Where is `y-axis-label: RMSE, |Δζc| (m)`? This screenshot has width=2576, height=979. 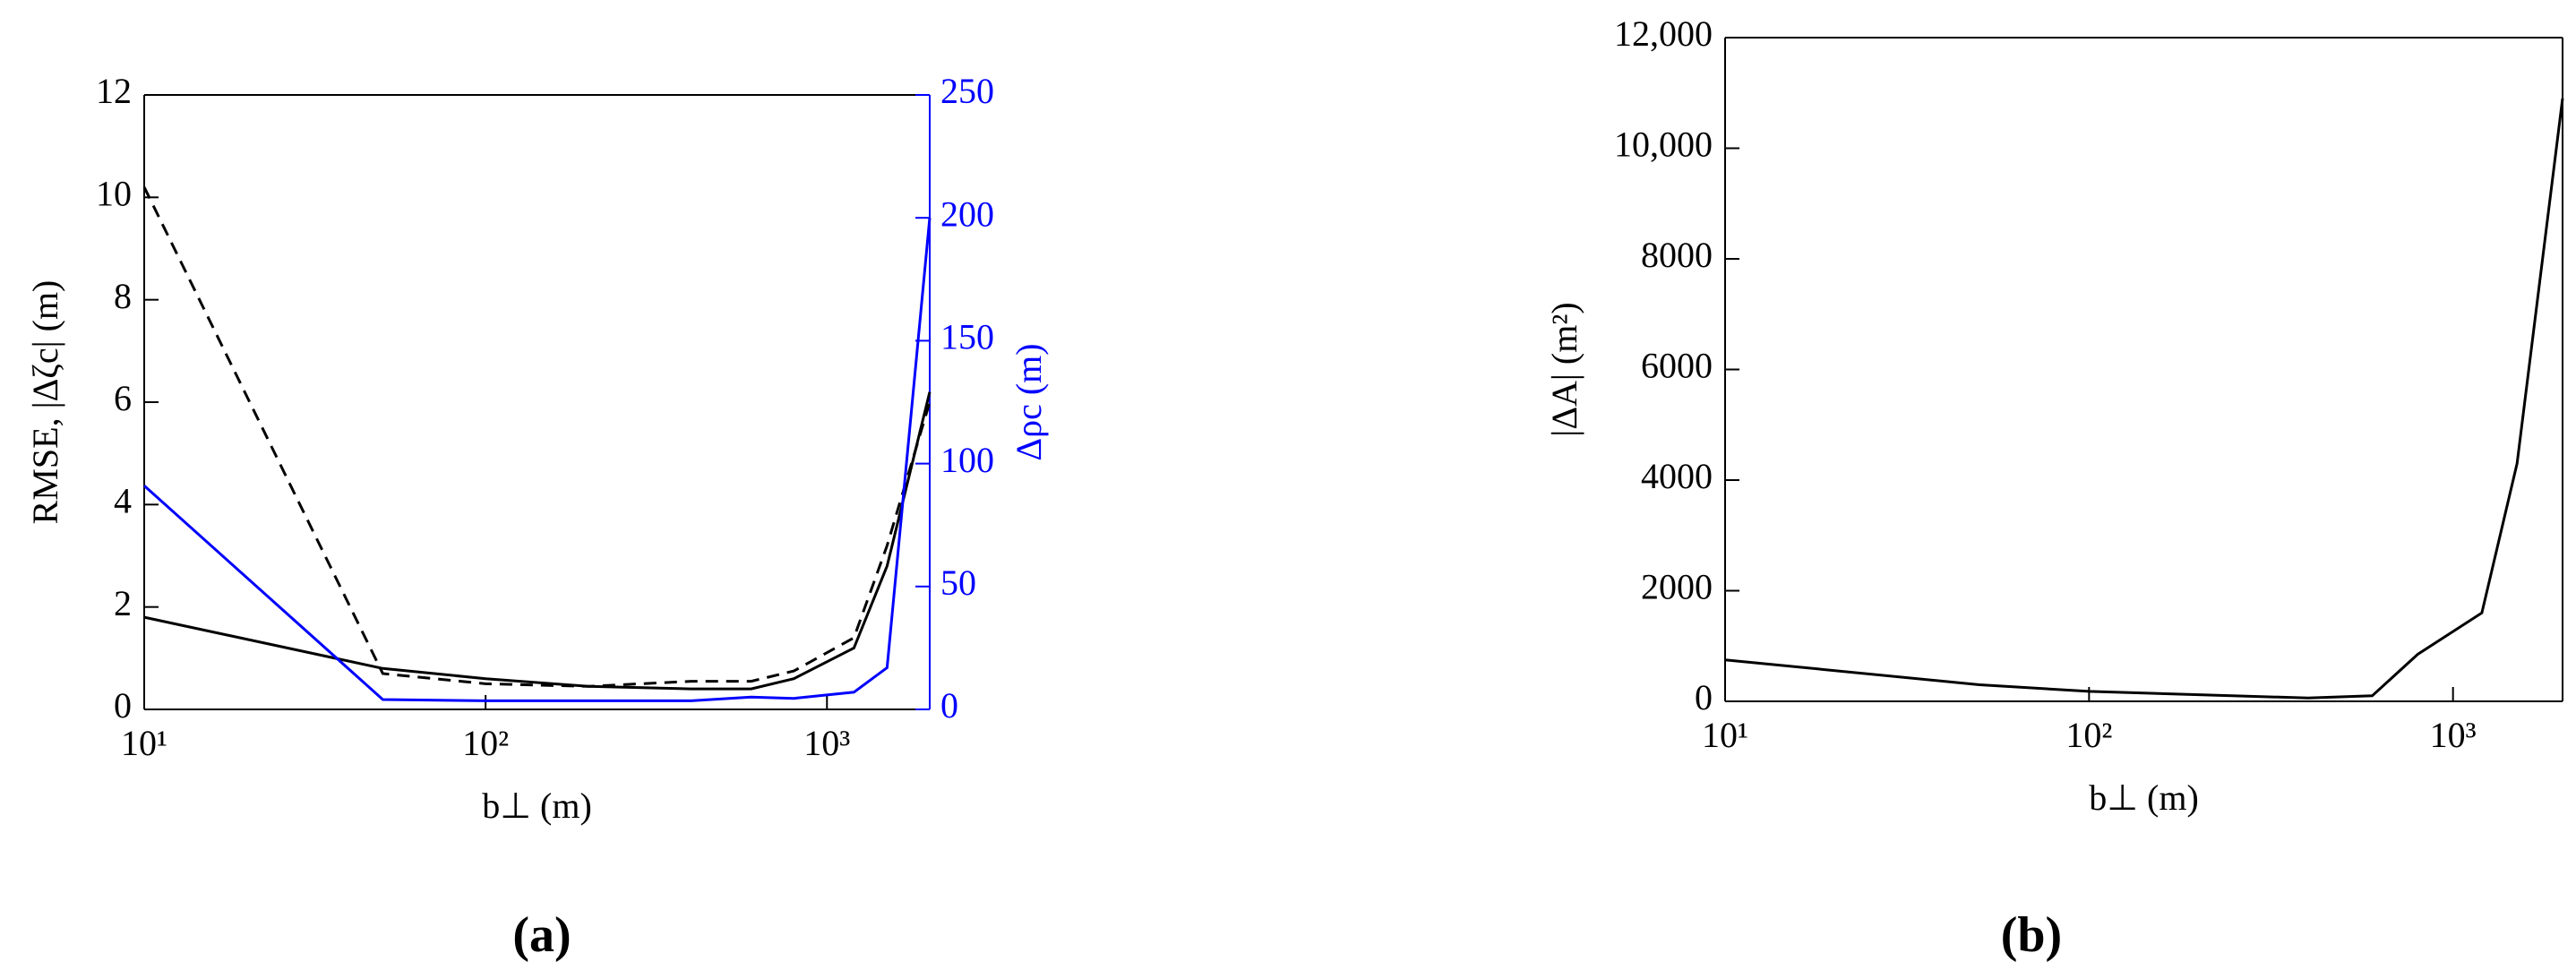 y-axis-label: RMSE, |Δζc| (m) is located at coordinates (45, 402).